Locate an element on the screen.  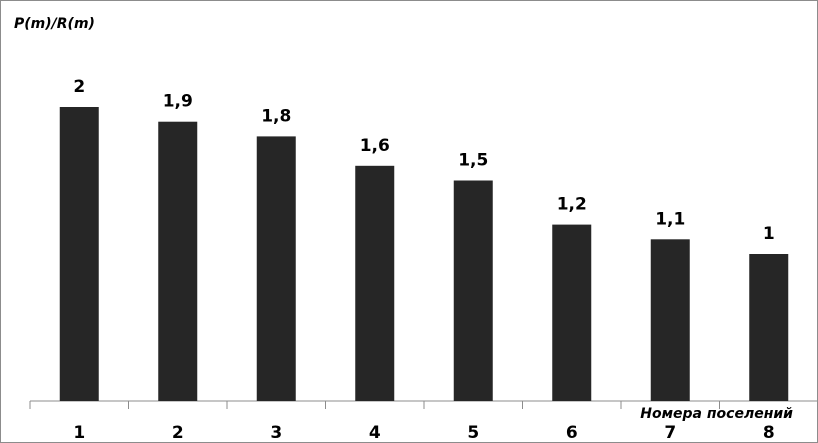
x-tick-label: 7 is located at coordinates (670, 433).